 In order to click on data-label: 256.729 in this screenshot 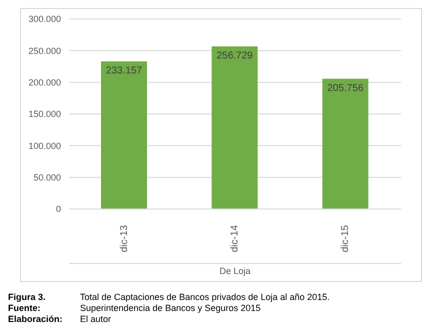, I will do `click(235, 56)`.